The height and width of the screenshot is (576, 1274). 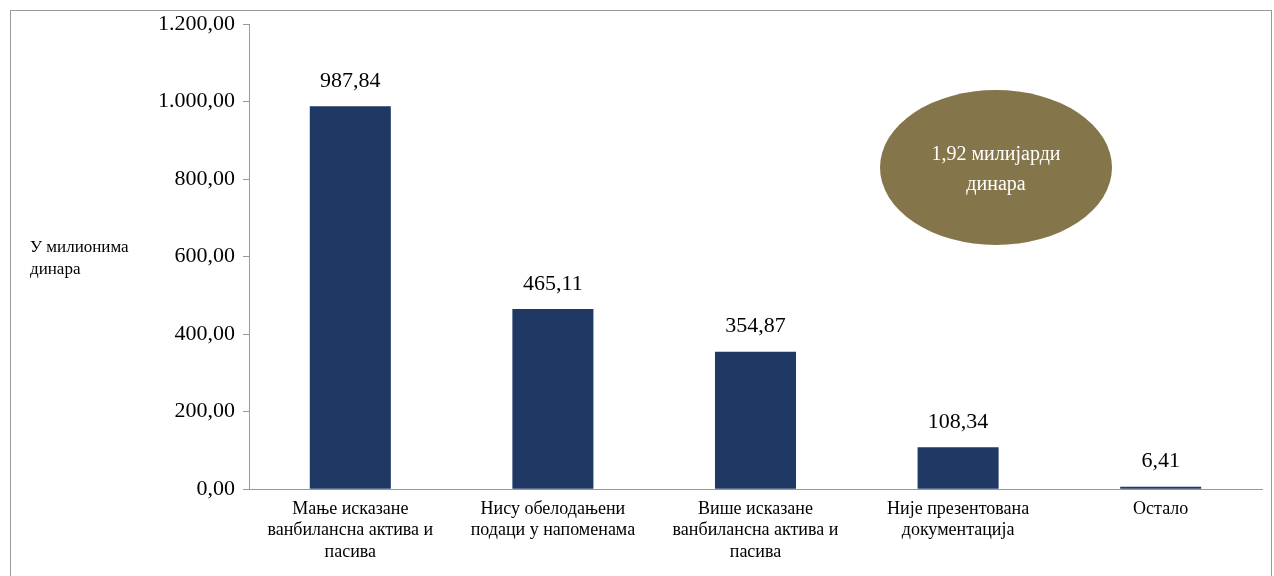 What do you see at coordinates (755, 529) in the screenshot?
I see `x-tick-label: Више исказане ванбилансна актива и пасива` at bounding box center [755, 529].